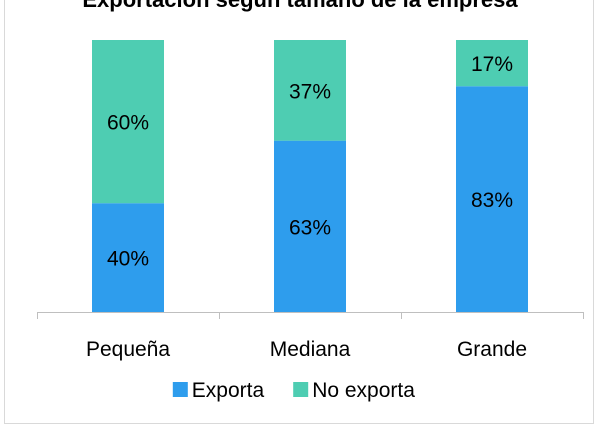  I want to click on data-label-no-exporta-grande: 17%, so click(492, 64).